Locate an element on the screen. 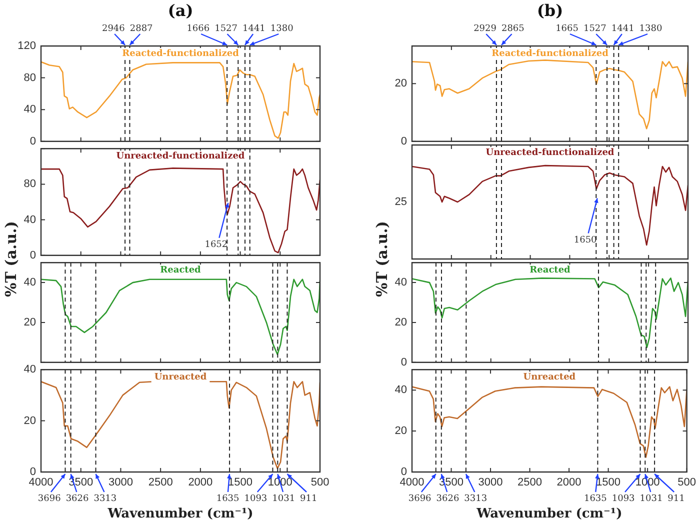 The image size is (700, 524). ref-line-label: 1666 is located at coordinates (198, 29).